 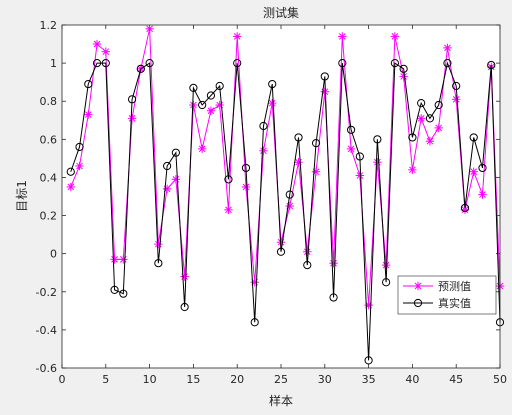 What do you see at coordinates (53, 254) in the screenshot?
I see `y-tick-label: 0` at bounding box center [53, 254].